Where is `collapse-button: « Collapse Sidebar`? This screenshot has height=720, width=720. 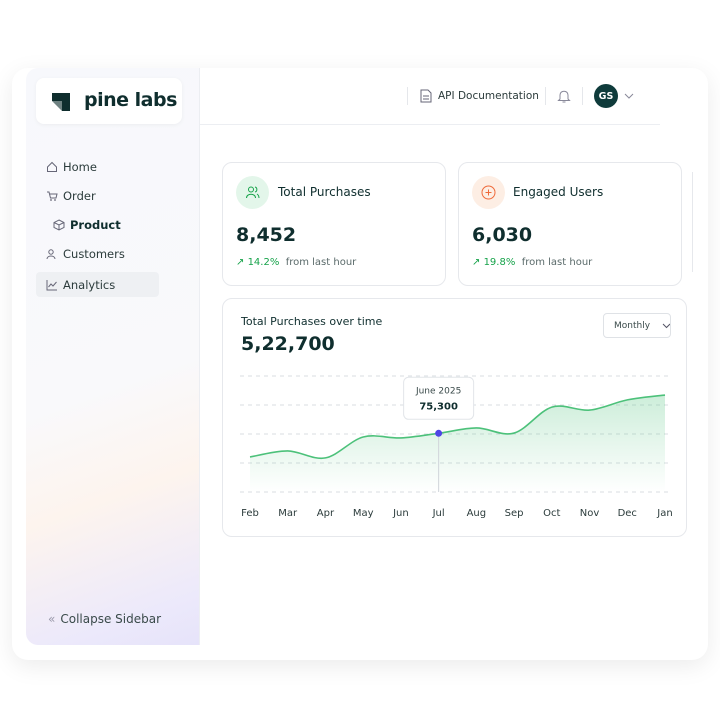
collapse-button: « Collapse Sidebar is located at coordinates (104, 619).